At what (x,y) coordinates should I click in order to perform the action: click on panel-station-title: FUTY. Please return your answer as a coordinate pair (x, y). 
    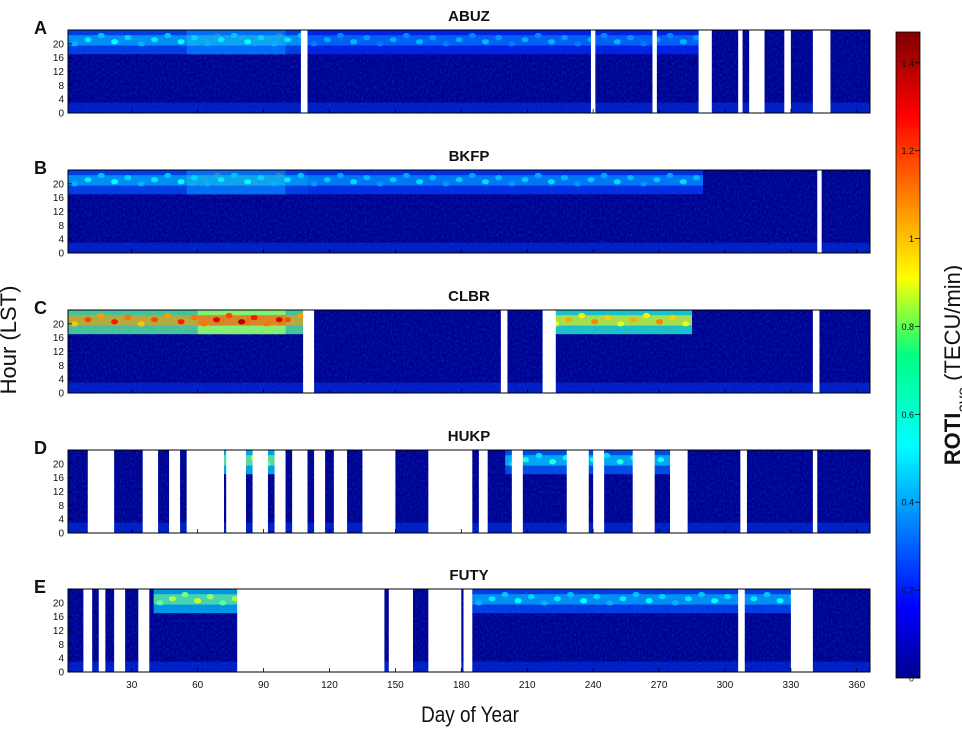
    Looking at the image, I should click on (468, 575).